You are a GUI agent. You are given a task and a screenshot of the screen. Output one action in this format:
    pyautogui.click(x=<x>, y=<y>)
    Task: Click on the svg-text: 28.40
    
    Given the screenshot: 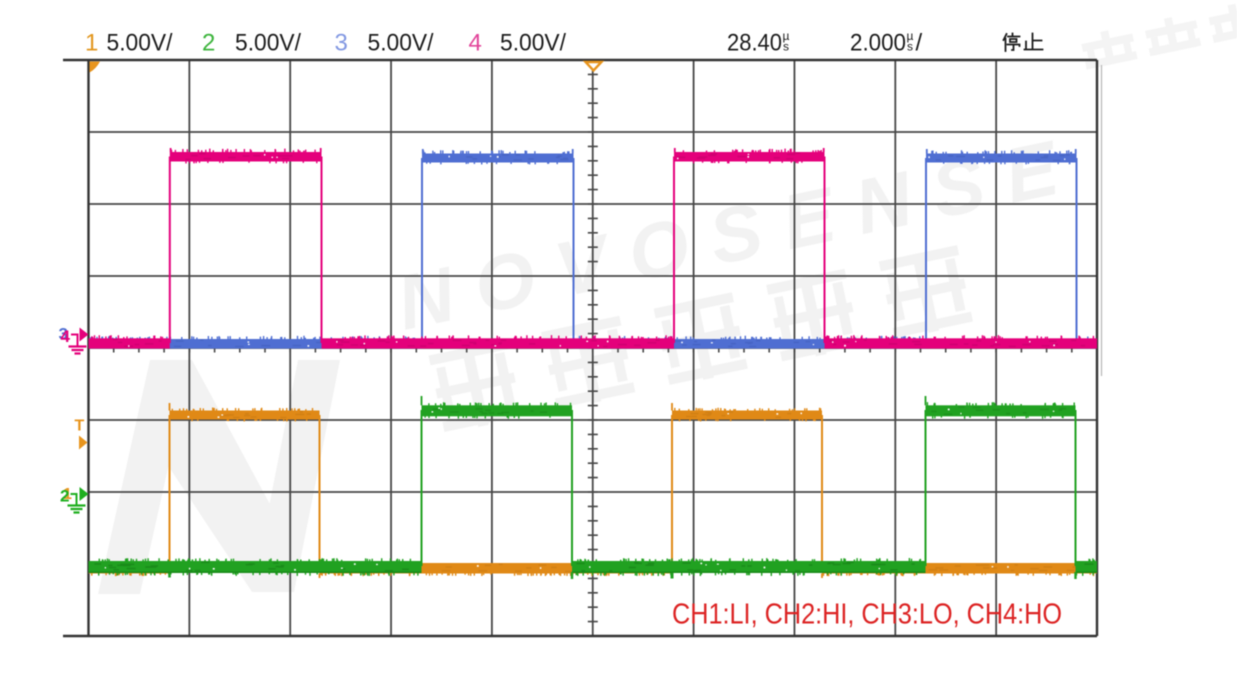 What is the action you would take?
    pyautogui.click(x=754, y=43)
    